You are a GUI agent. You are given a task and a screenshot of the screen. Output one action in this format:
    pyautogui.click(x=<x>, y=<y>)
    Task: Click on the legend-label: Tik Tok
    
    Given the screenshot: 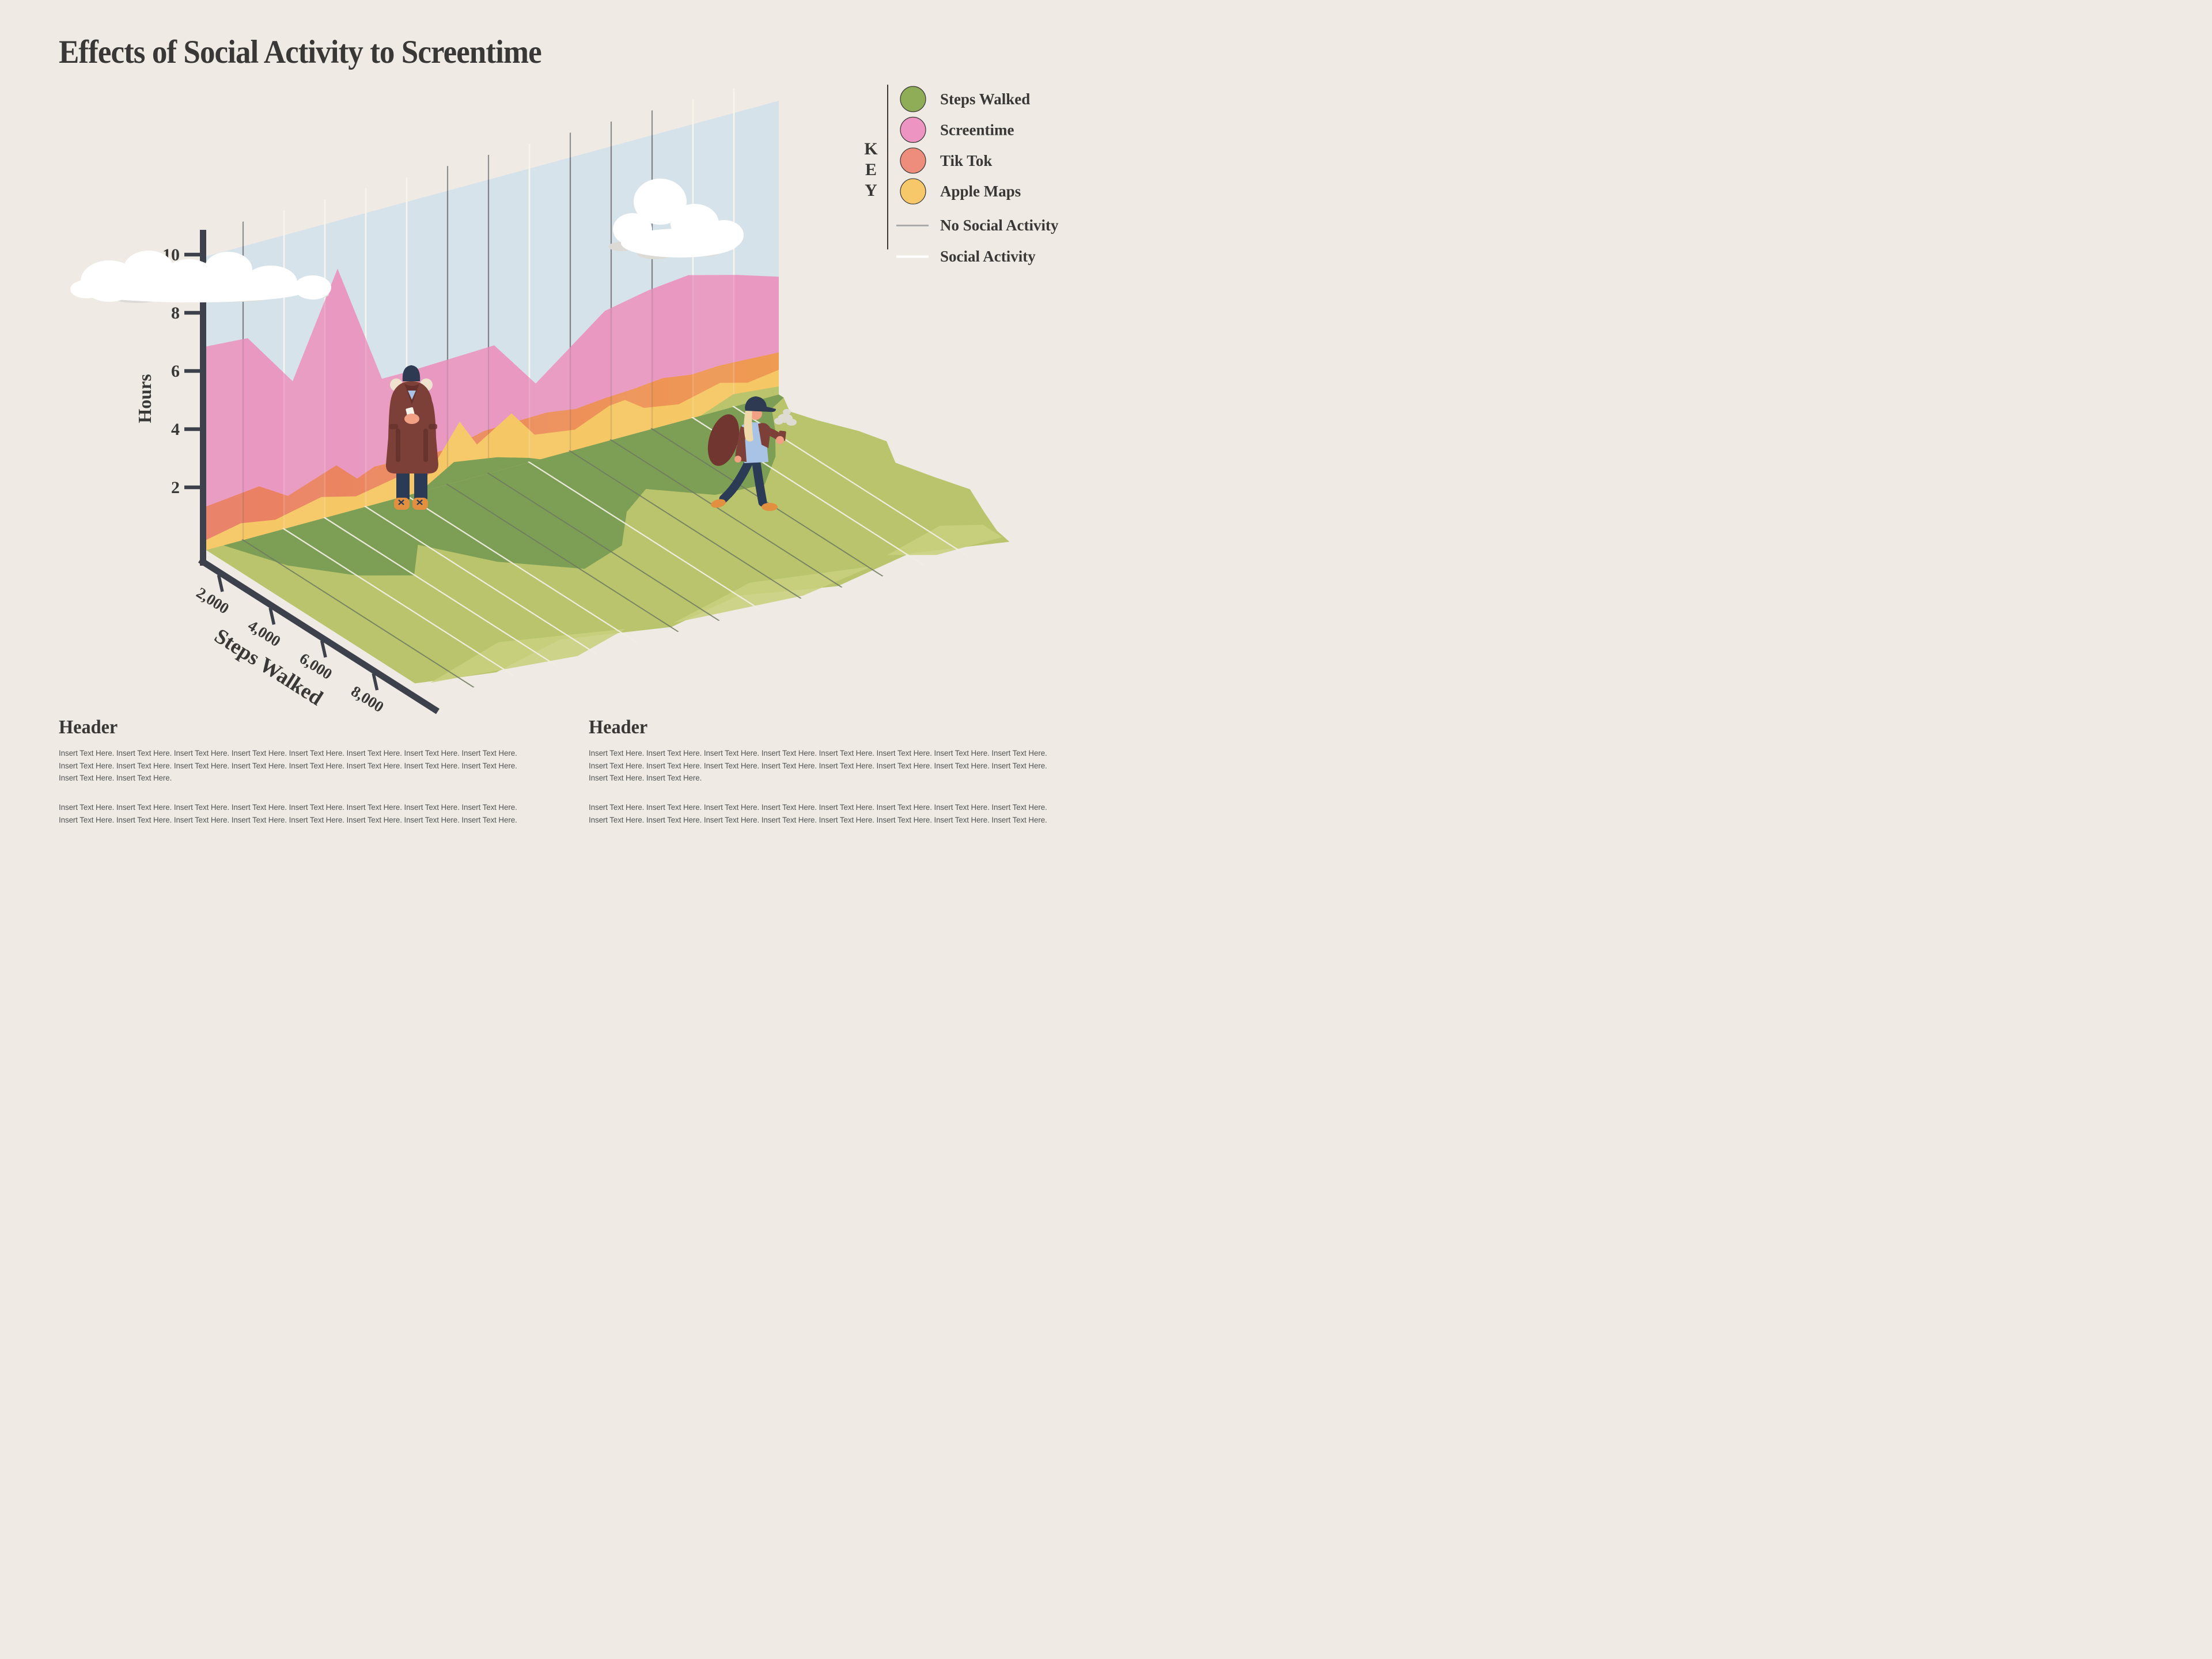 What is the action you would take?
    pyautogui.click(x=966, y=160)
    